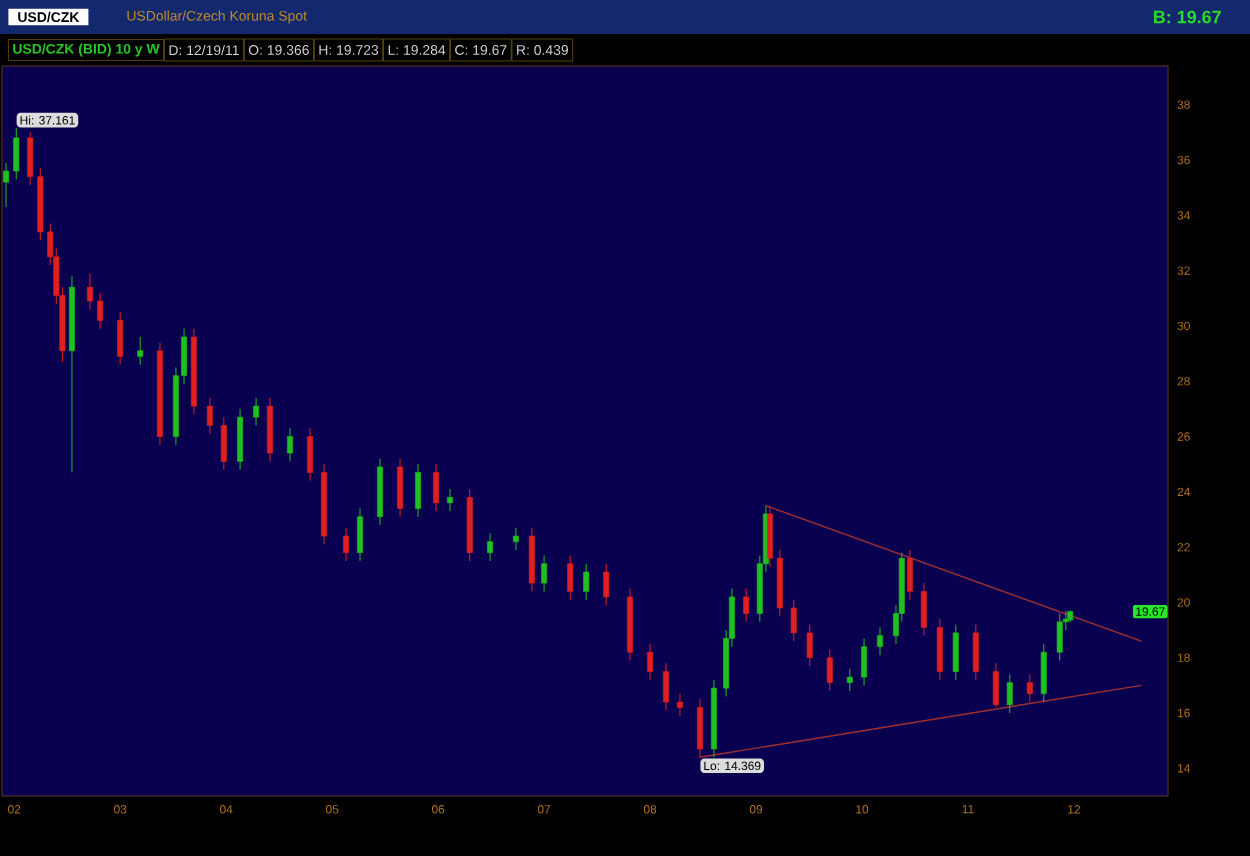 The height and width of the screenshot is (856, 1250). What do you see at coordinates (1187, 17) in the screenshot?
I see `text: B: 19.67` at bounding box center [1187, 17].